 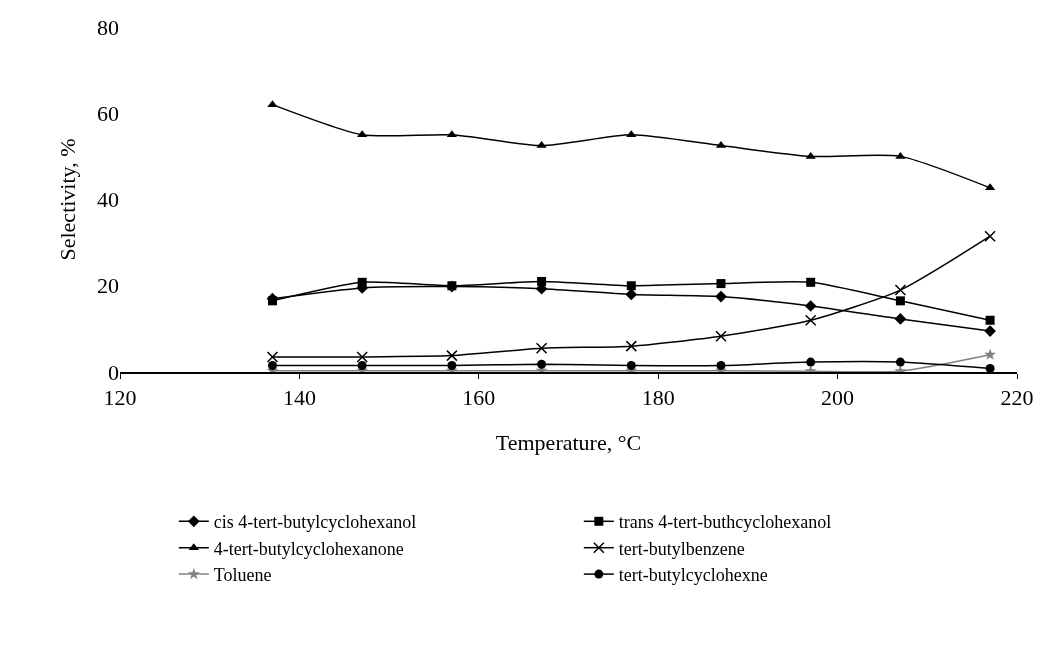 What do you see at coordinates (658, 398) in the screenshot?
I see `x-tick-label: 180` at bounding box center [658, 398].